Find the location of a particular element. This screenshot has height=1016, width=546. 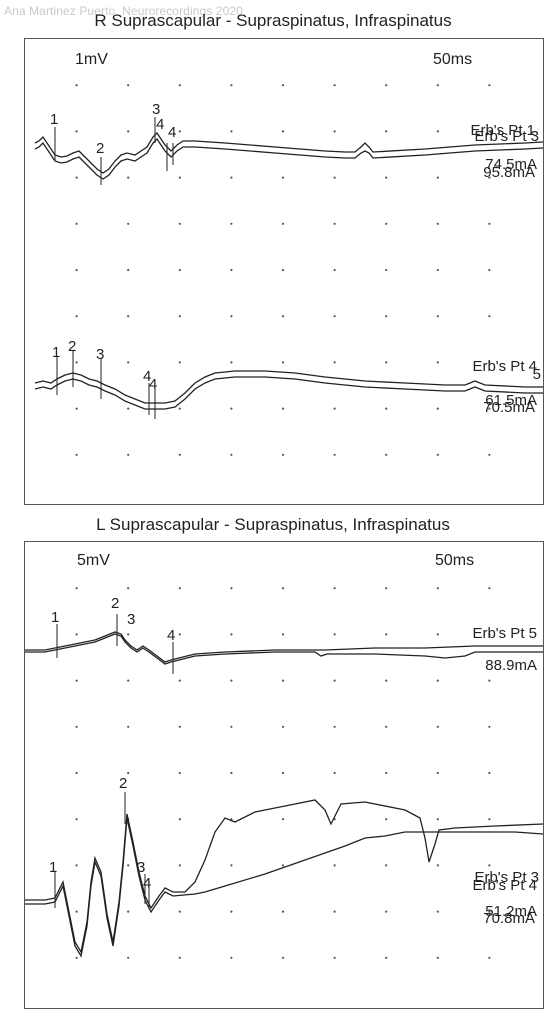

site-label: Erb's Pt 3 is located at coordinates (506, 877).